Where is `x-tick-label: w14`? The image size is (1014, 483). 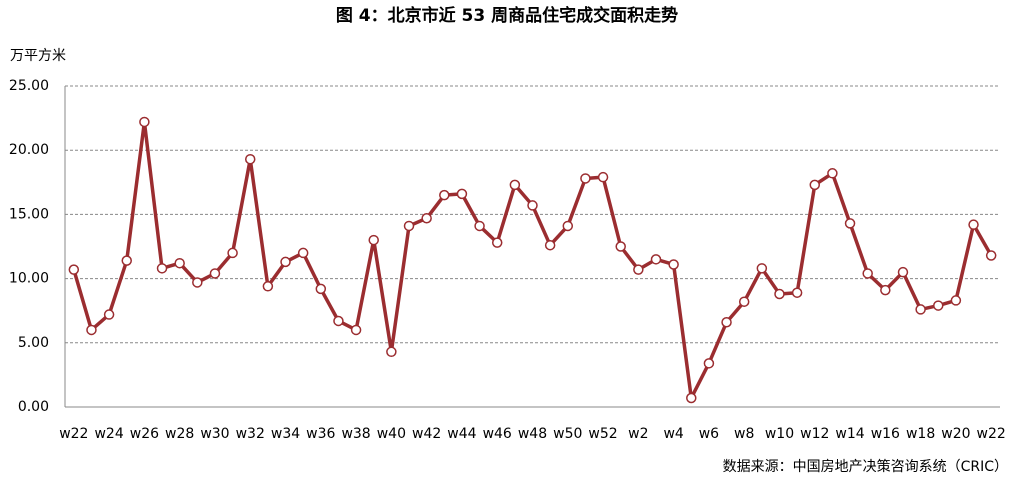
x-tick-label: w14 is located at coordinates (849, 434).